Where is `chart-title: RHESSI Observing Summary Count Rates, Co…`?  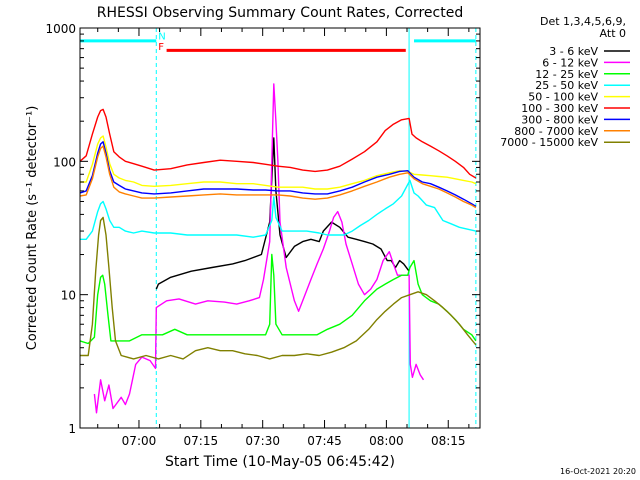
chart-title: RHESSI Observing Summary Count Rates, Co… is located at coordinates (280, 13).